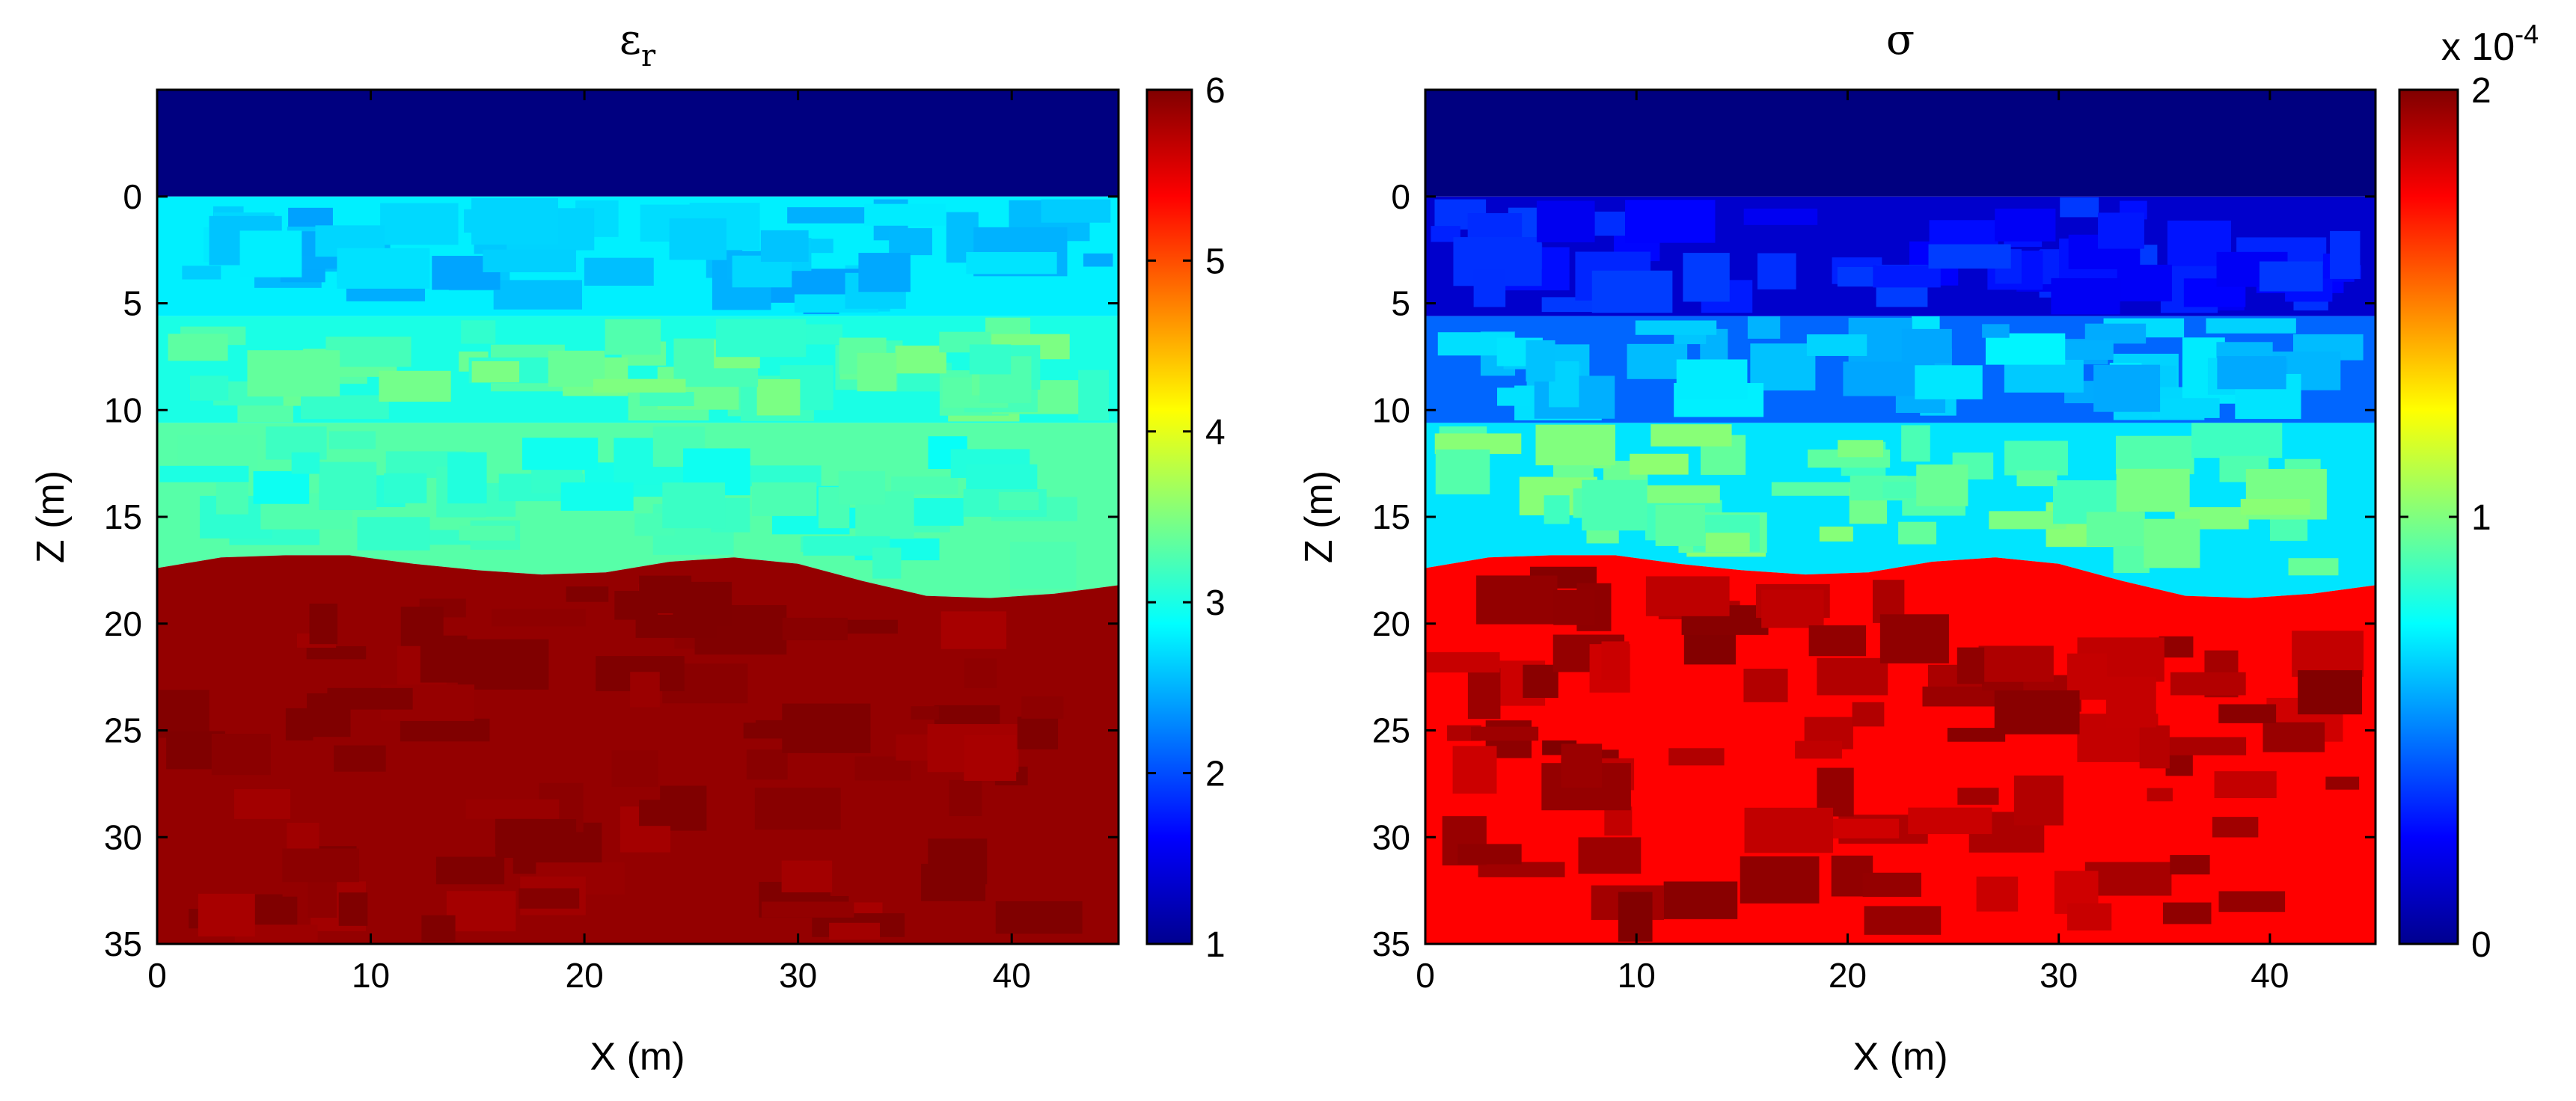 The image size is (2576, 1101). Describe the element at coordinates (1900, 1057) in the screenshot. I see `x-axis-label-conductivity: X (m)` at that location.